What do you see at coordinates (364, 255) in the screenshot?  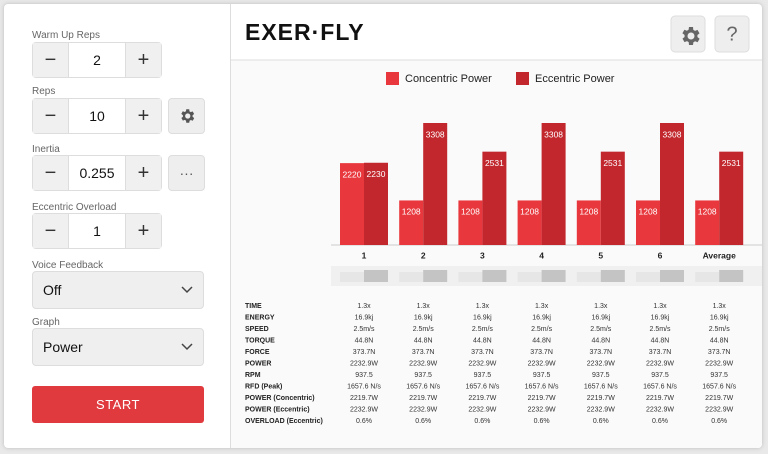 I see `x-tick-label: 1` at bounding box center [364, 255].